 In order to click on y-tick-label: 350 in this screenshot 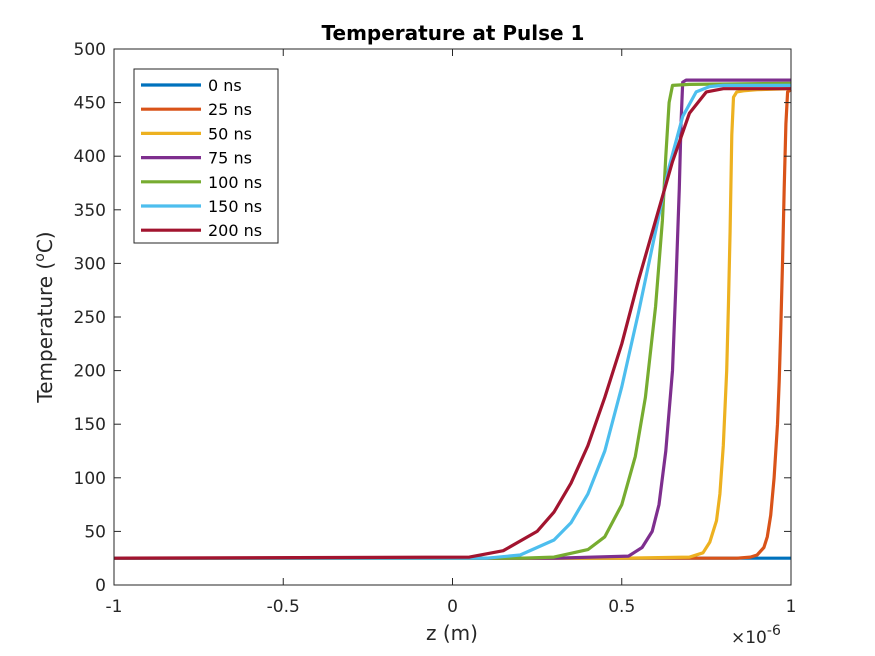, I will do `click(90, 211)`.